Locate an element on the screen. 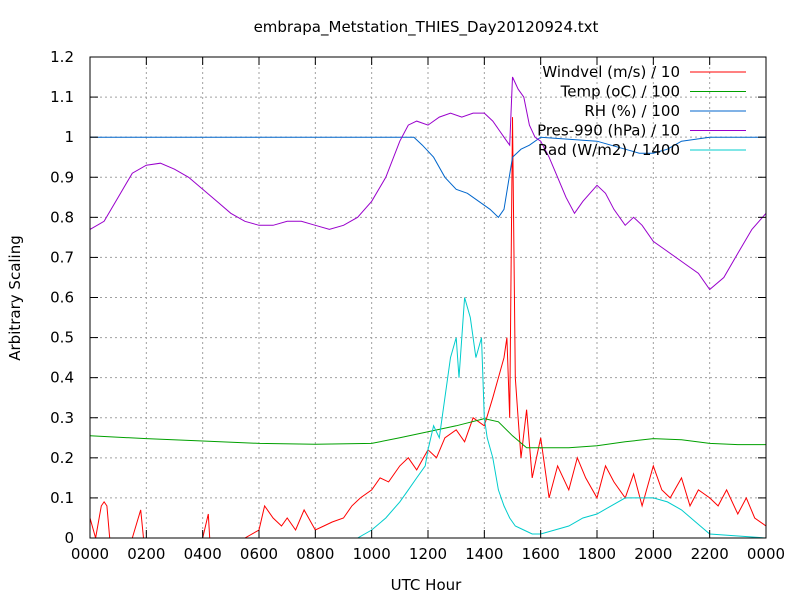 The image size is (800, 600). legend-label-2: Temp (oC) / 100 is located at coordinates (620, 92).